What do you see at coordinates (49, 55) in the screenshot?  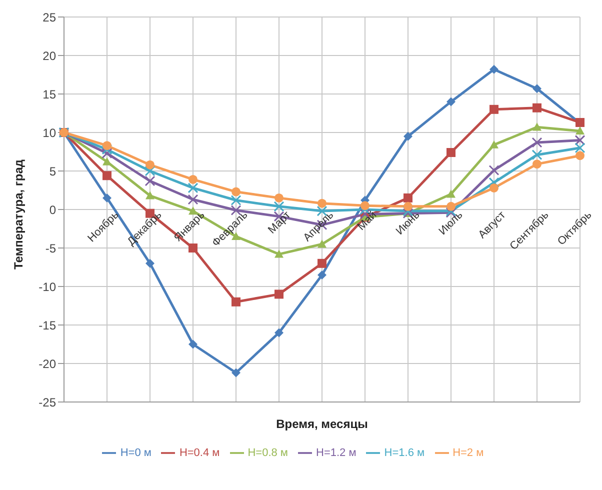 I see `y-tick-label: 20` at bounding box center [49, 55].